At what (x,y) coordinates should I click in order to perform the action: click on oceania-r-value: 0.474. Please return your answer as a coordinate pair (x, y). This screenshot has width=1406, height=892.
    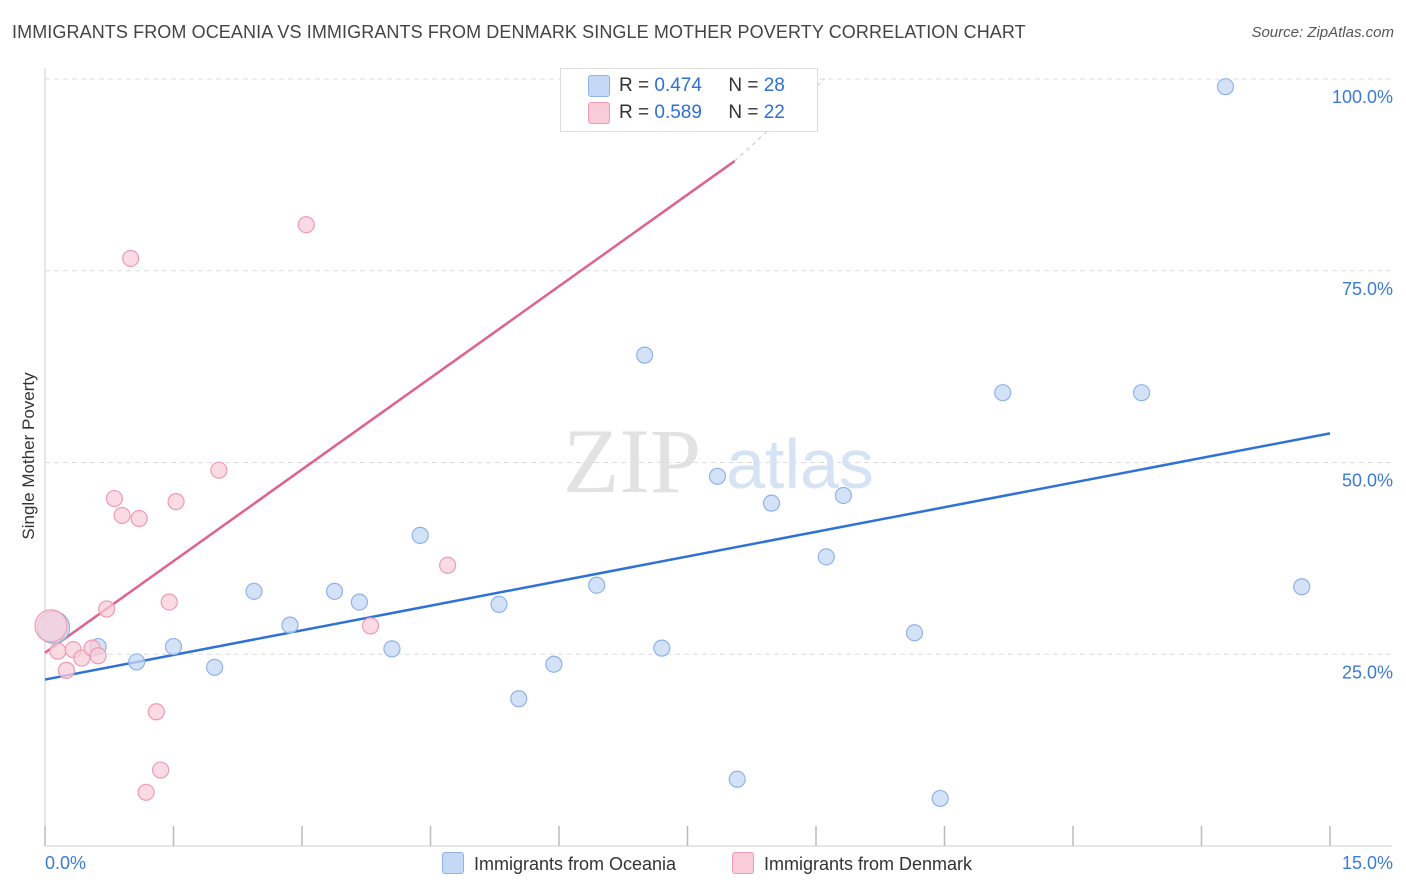
    Looking at the image, I should click on (678, 85).